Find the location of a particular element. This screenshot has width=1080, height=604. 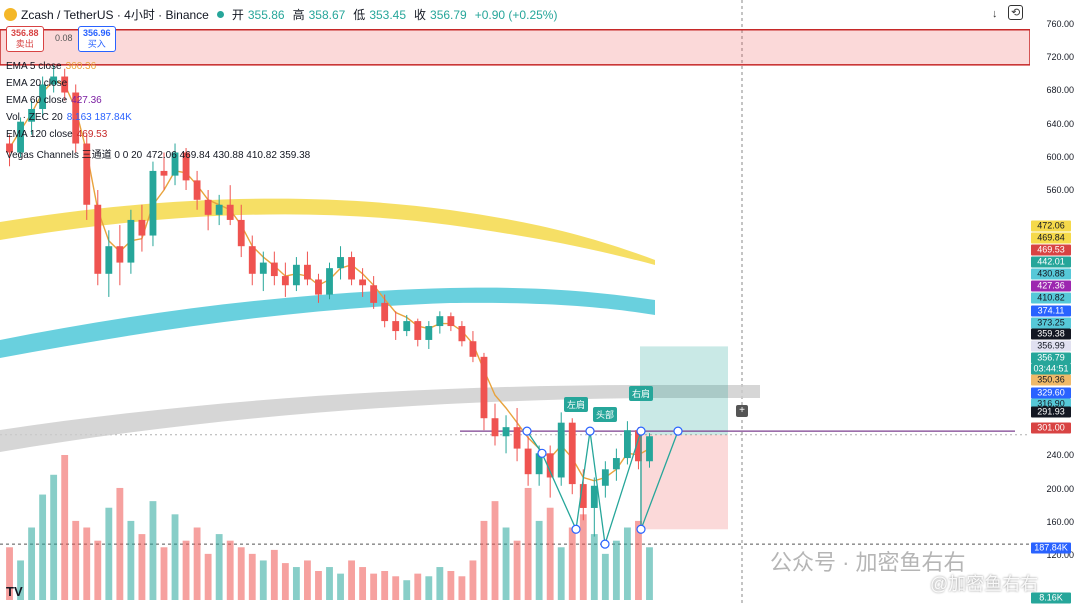

spread-value: 0.08 is located at coordinates (64, 38).